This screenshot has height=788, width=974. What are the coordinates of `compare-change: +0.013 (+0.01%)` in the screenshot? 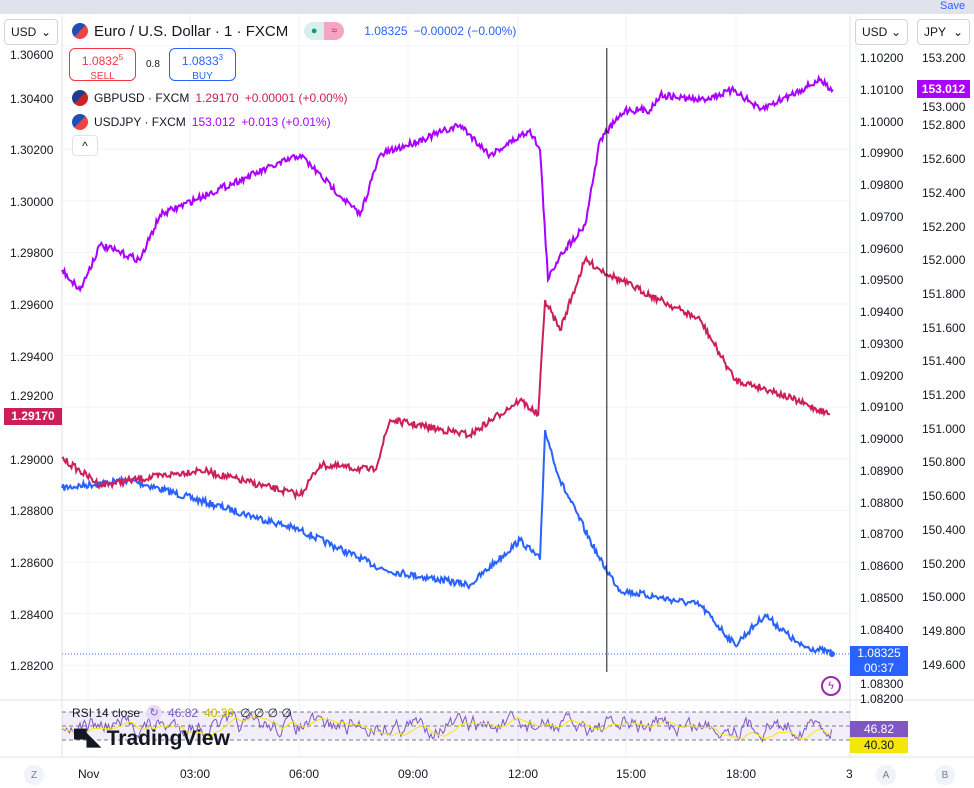 It's located at (286, 122).